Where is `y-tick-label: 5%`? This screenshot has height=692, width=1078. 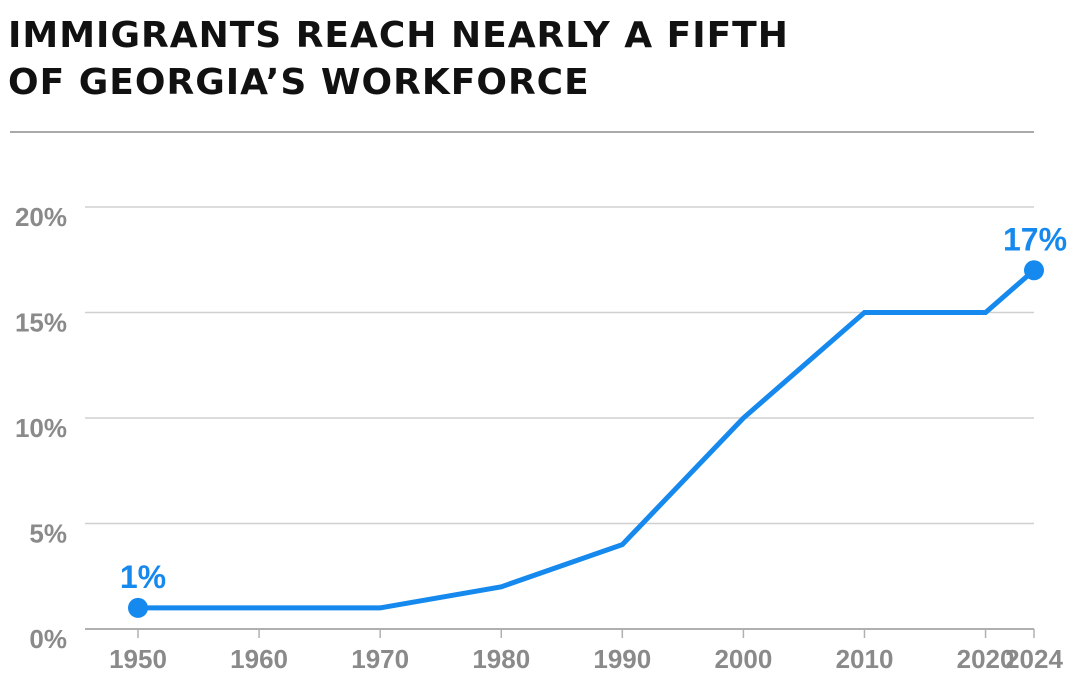 y-tick-label: 5% is located at coordinates (48, 534).